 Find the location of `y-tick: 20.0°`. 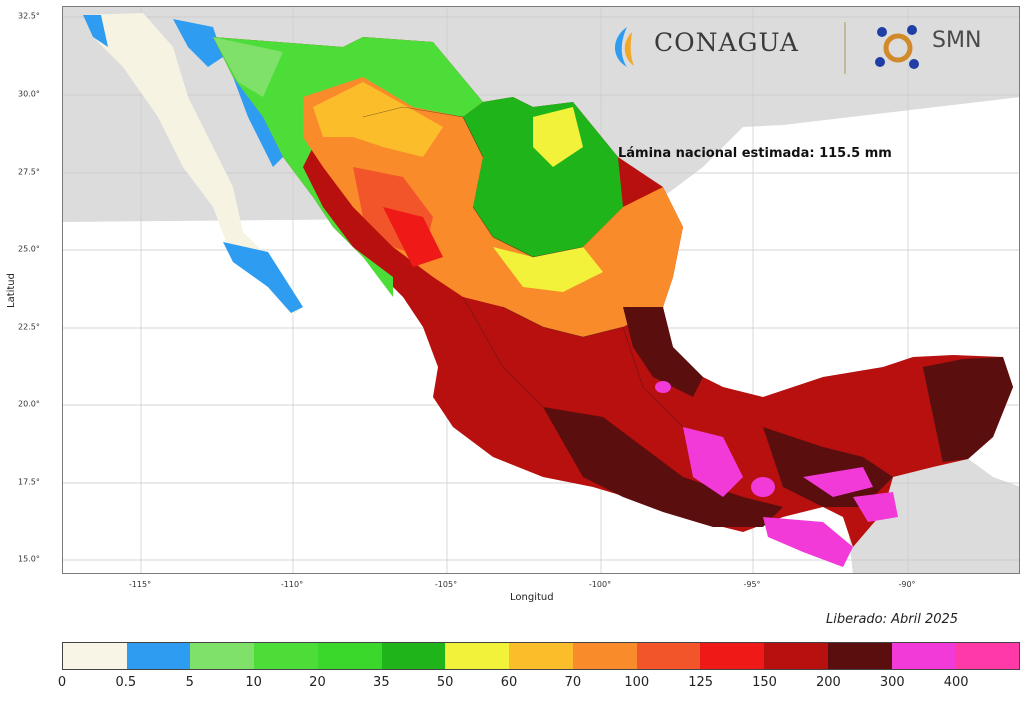

y-tick: 20.0° is located at coordinates (29, 404).